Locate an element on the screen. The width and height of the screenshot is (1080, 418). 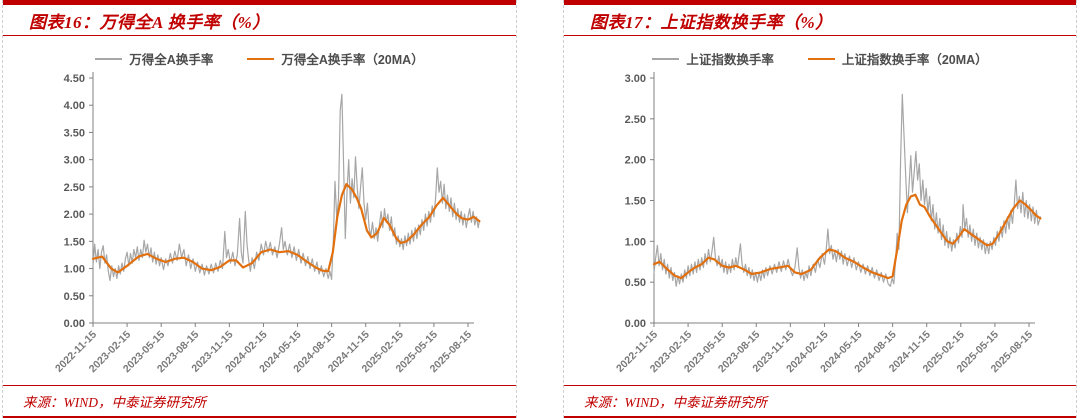
legend-label: 上证指数换手率 is located at coordinates (730, 60).